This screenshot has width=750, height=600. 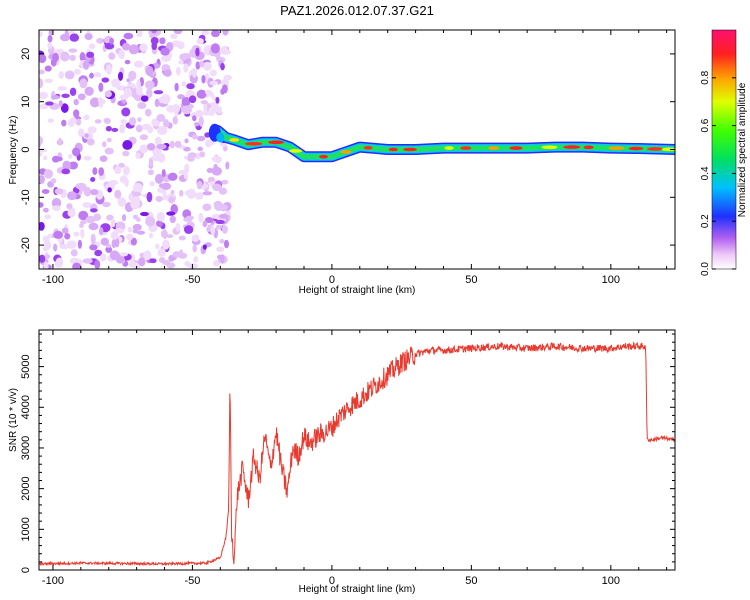 I want to click on x-tick-label: -50, so click(x=192, y=581).